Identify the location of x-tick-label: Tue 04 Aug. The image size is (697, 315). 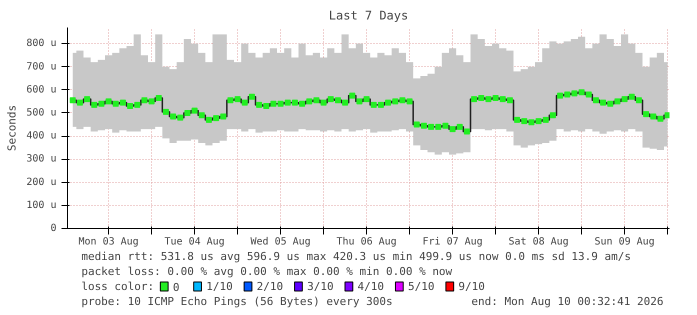
(194, 242).